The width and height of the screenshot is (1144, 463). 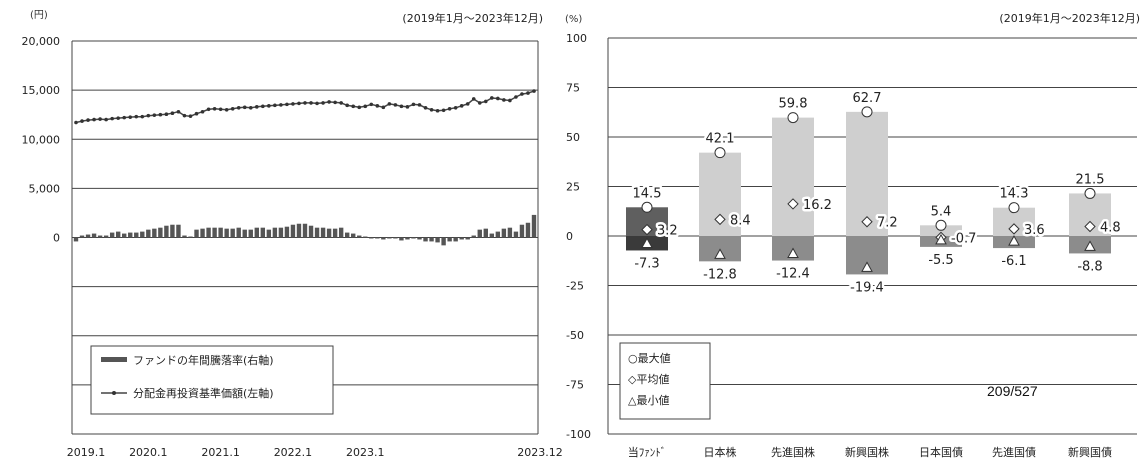 What do you see at coordinates (573, 137) in the screenshot?
I see `y-tick-label: 50` at bounding box center [573, 137].